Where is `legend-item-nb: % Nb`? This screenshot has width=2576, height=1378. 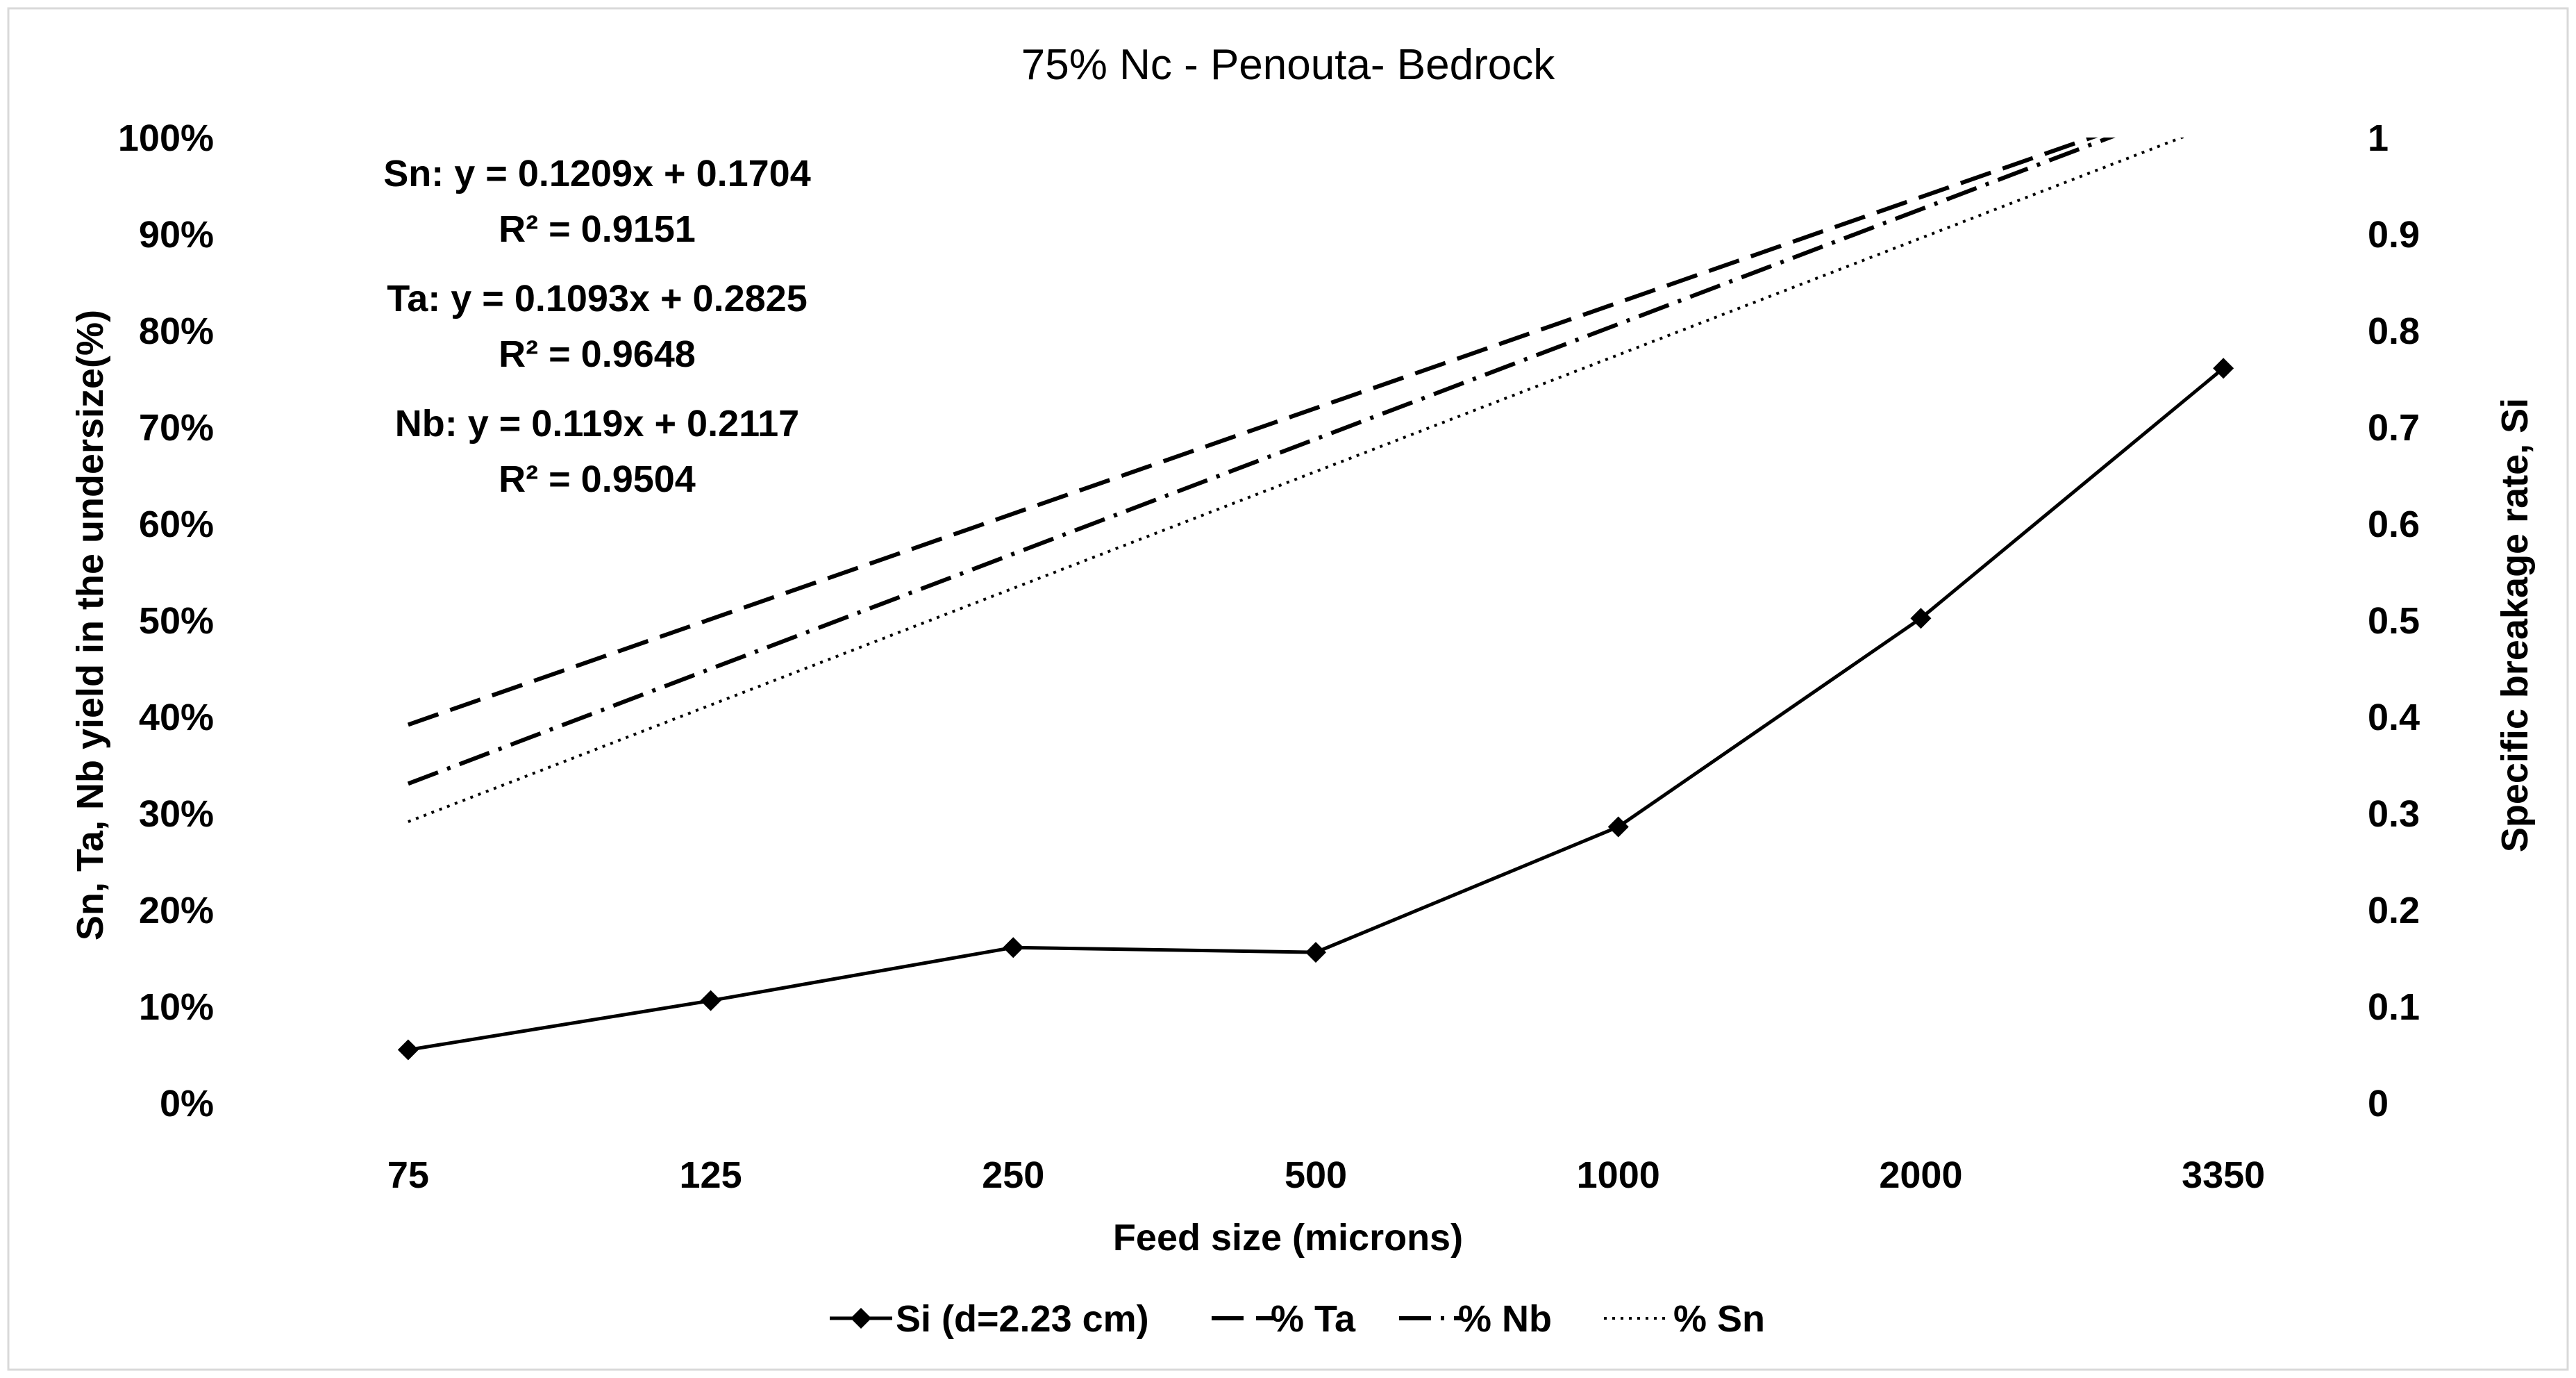 legend-item-nb: % Nb is located at coordinates (1475, 1319).